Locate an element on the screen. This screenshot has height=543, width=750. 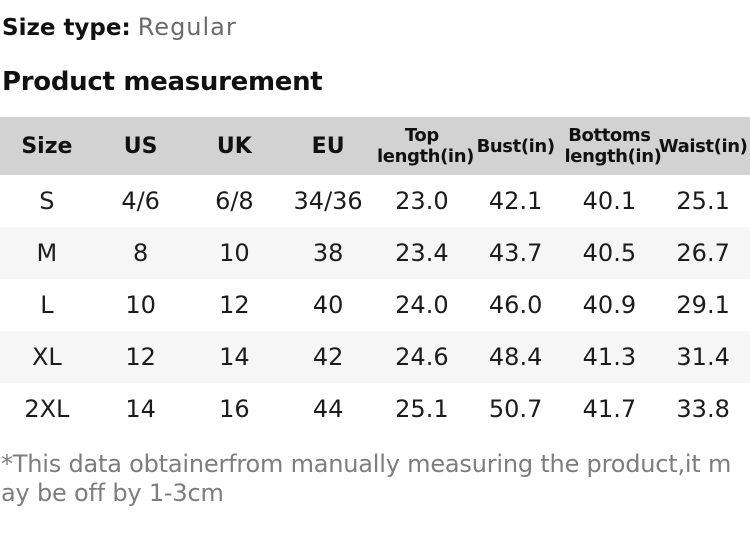
size-cell: M is located at coordinates (47, 253).